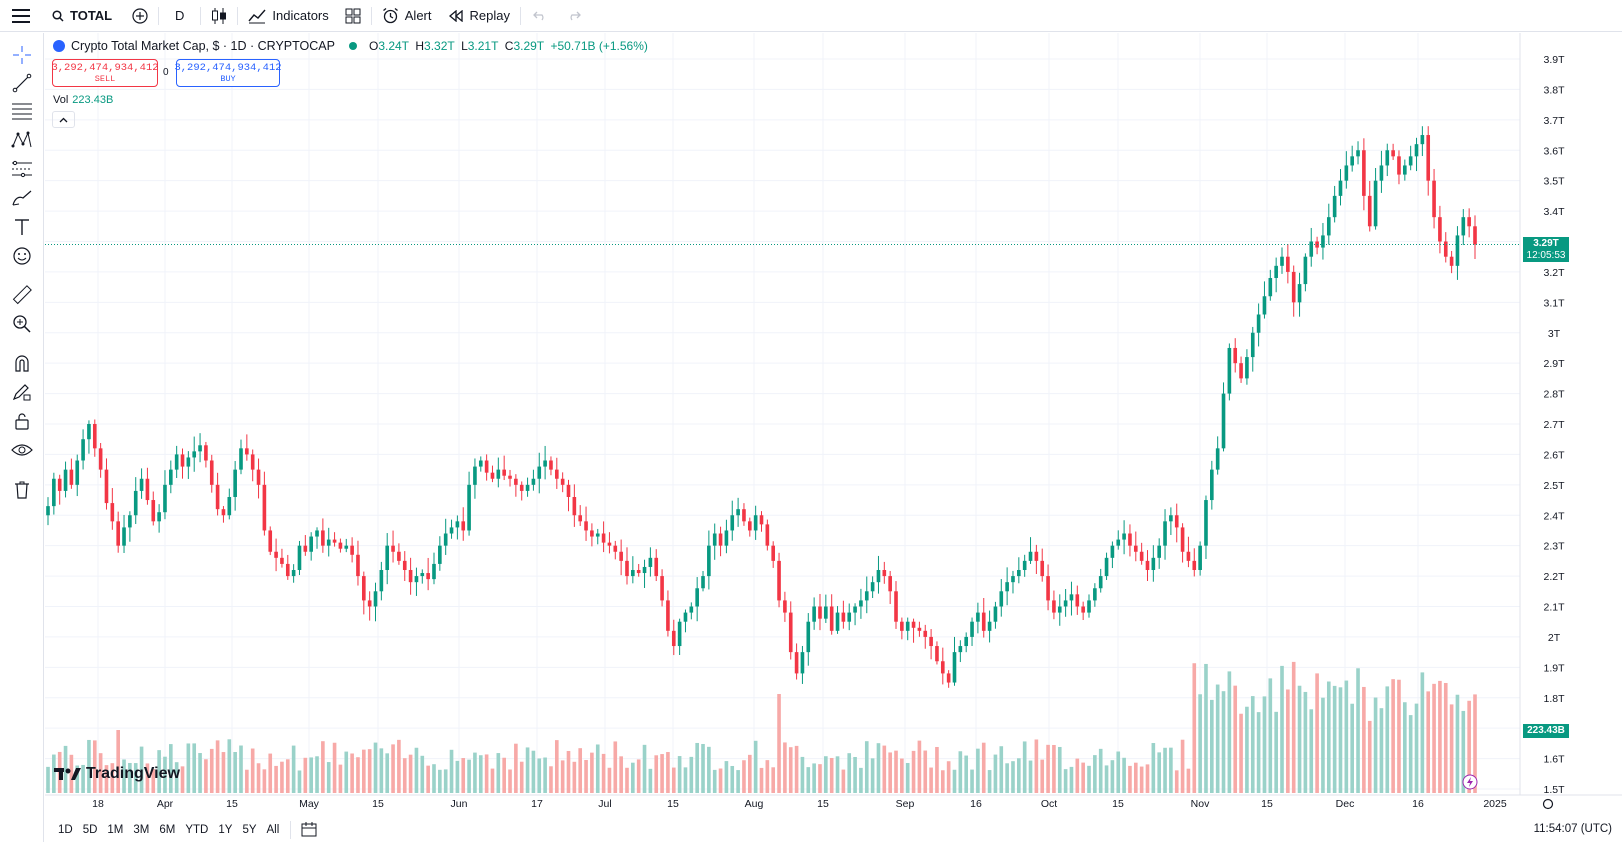 The height and width of the screenshot is (868, 1622). Describe the element at coordinates (22, 392) in the screenshot. I see `lock-drawings-tool` at that location.